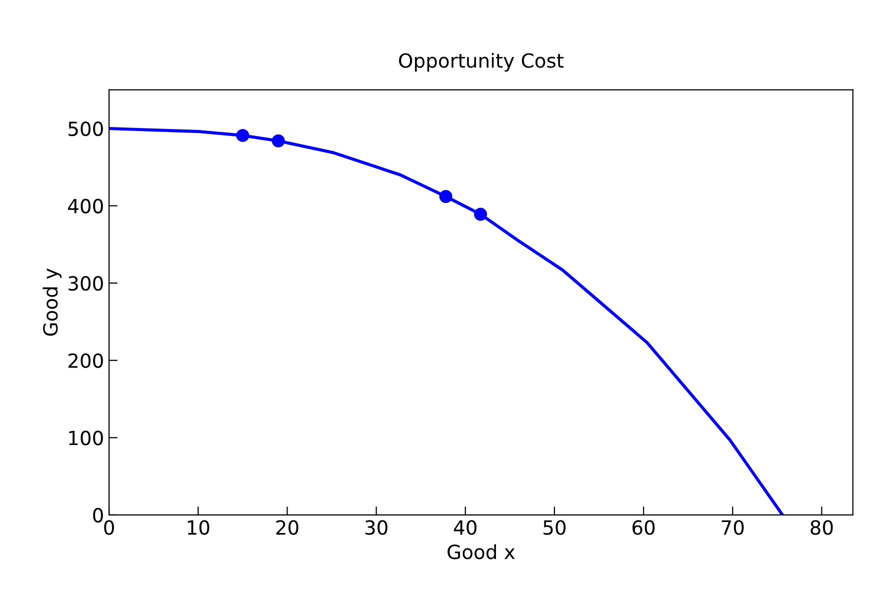  What do you see at coordinates (52, 302) in the screenshot?
I see `y-axis-title: Good y` at bounding box center [52, 302].